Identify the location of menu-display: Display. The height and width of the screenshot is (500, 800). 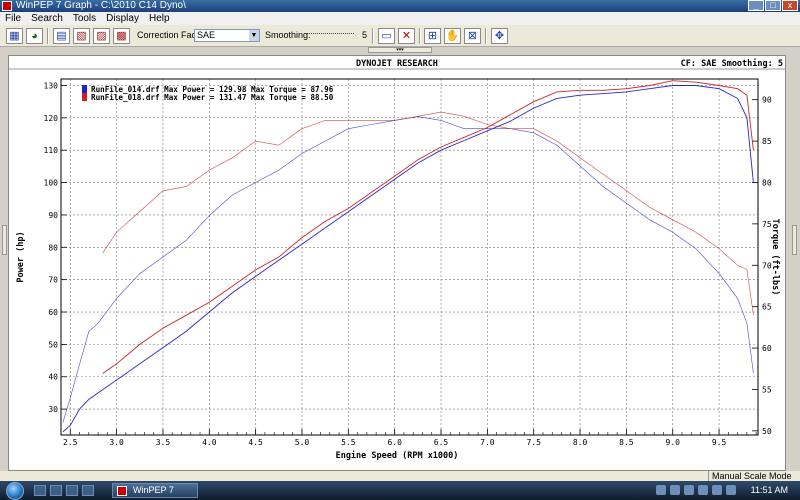
(122, 18).